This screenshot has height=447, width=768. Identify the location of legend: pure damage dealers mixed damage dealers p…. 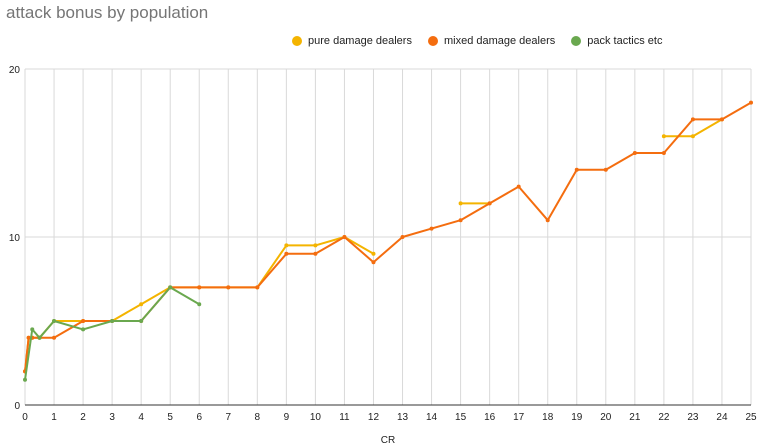
(477, 41).